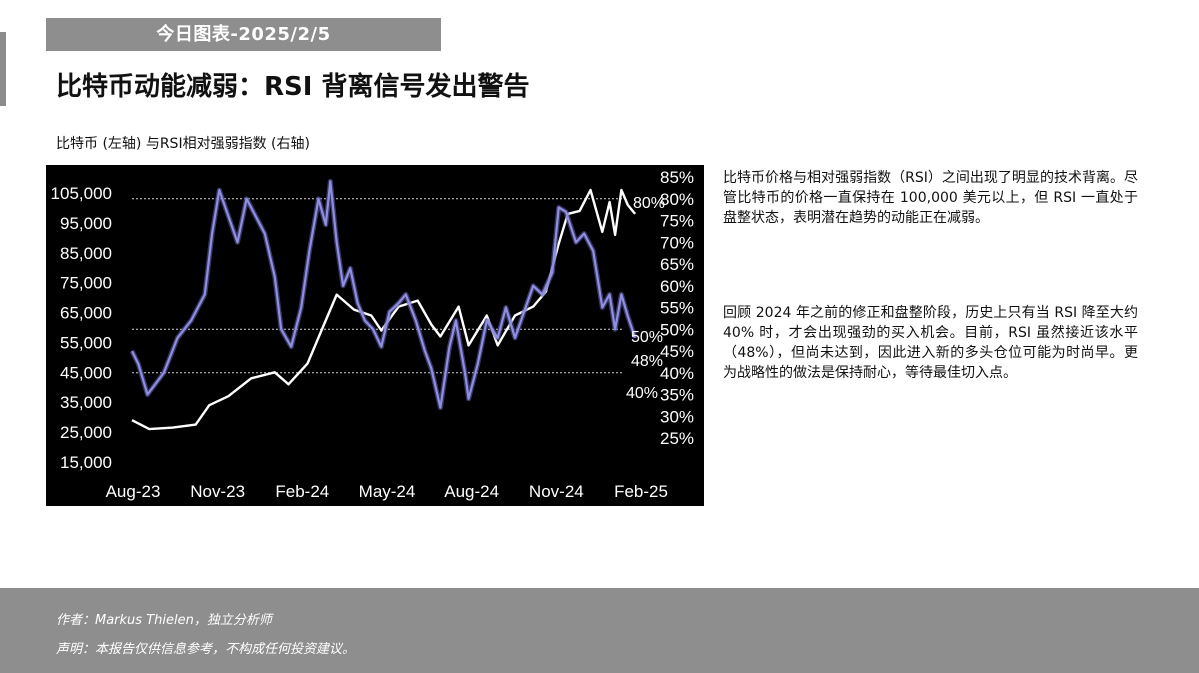 The width and height of the screenshot is (1199, 673). Describe the element at coordinates (86, 432) in the screenshot. I see `left-tick-label: 25,000` at that location.